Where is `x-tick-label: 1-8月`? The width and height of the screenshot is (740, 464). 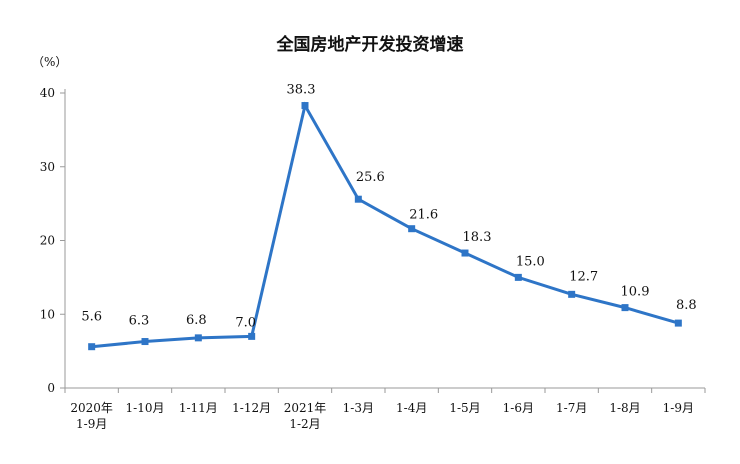
x-tick-label: 1-8月 is located at coordinates (624, 408).